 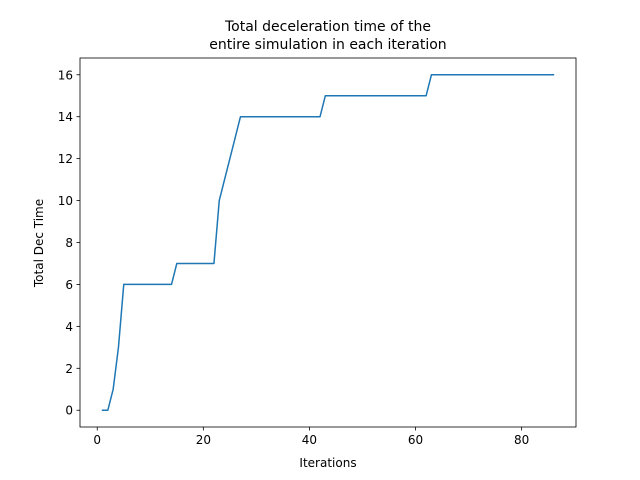 I want to click on chart-title-line-1: Total deceleration time of the, so click(x=327, y=27).